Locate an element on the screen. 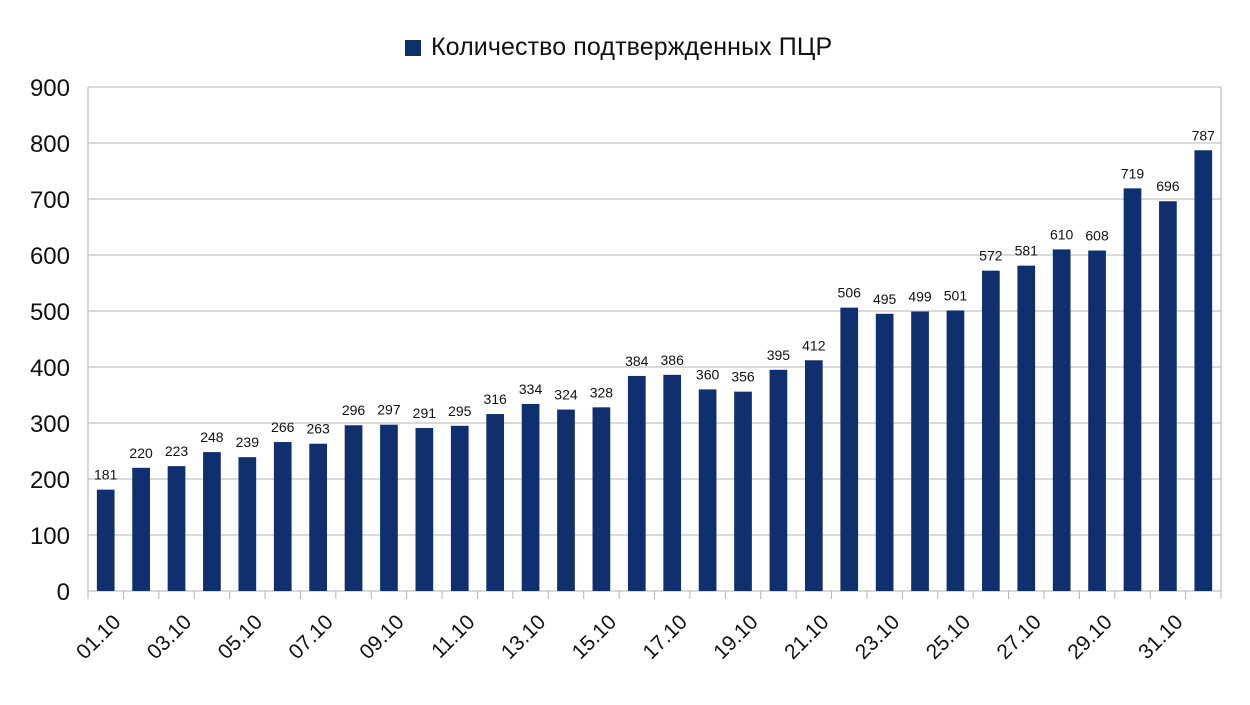 The width and height of the screenshot is (1250, 705). x-tick-label: 01.10 is located at coordinates (98, 636).